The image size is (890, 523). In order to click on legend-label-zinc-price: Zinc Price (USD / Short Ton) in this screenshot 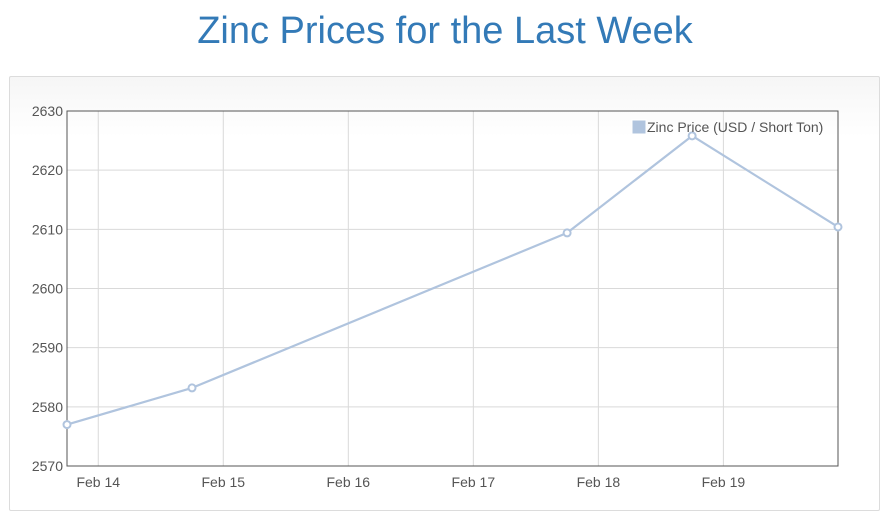, I will do `click(735, 127)`.